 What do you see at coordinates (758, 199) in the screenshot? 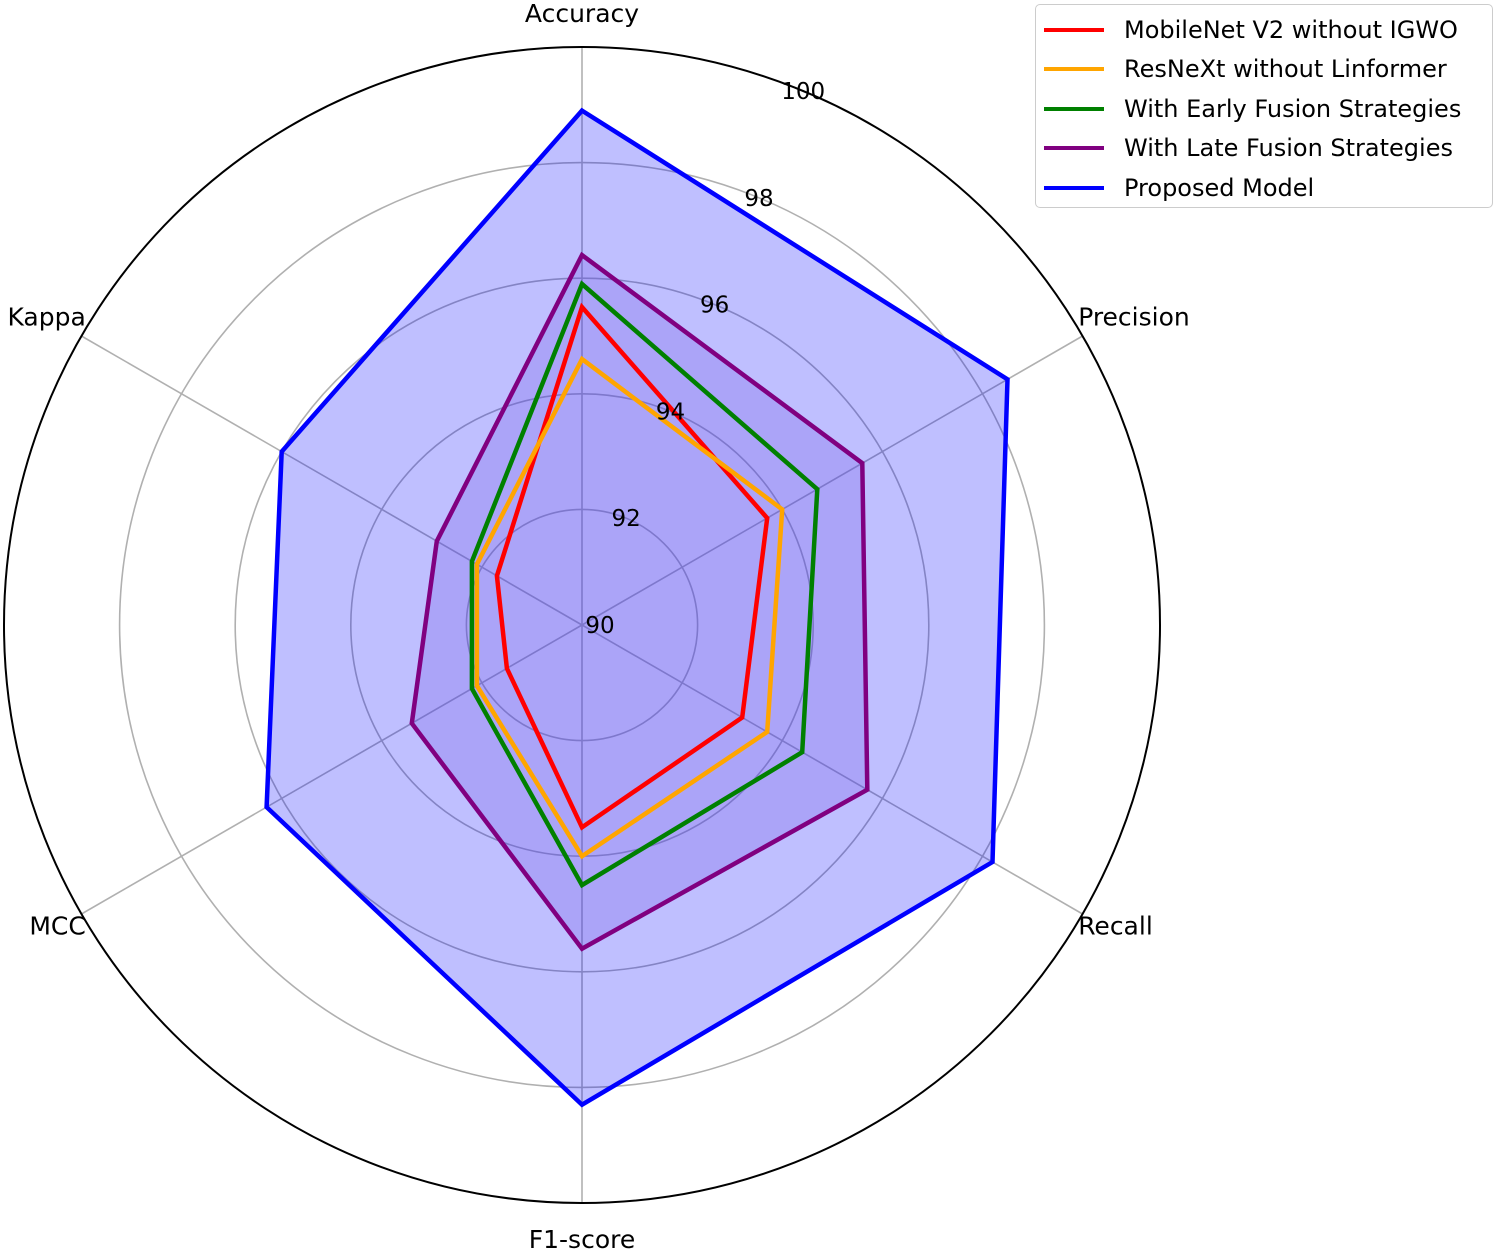
I see `radial-tick-label: 98` at bounding box center [758, 199].